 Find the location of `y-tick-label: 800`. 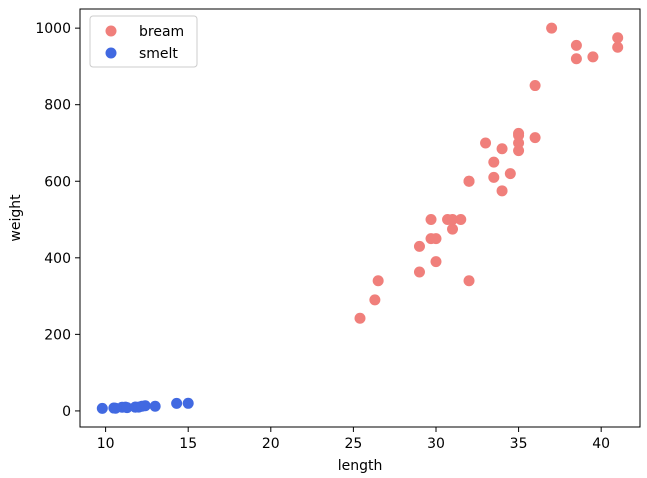

y-tick-label: 800 is located at coordinates (57, 106).